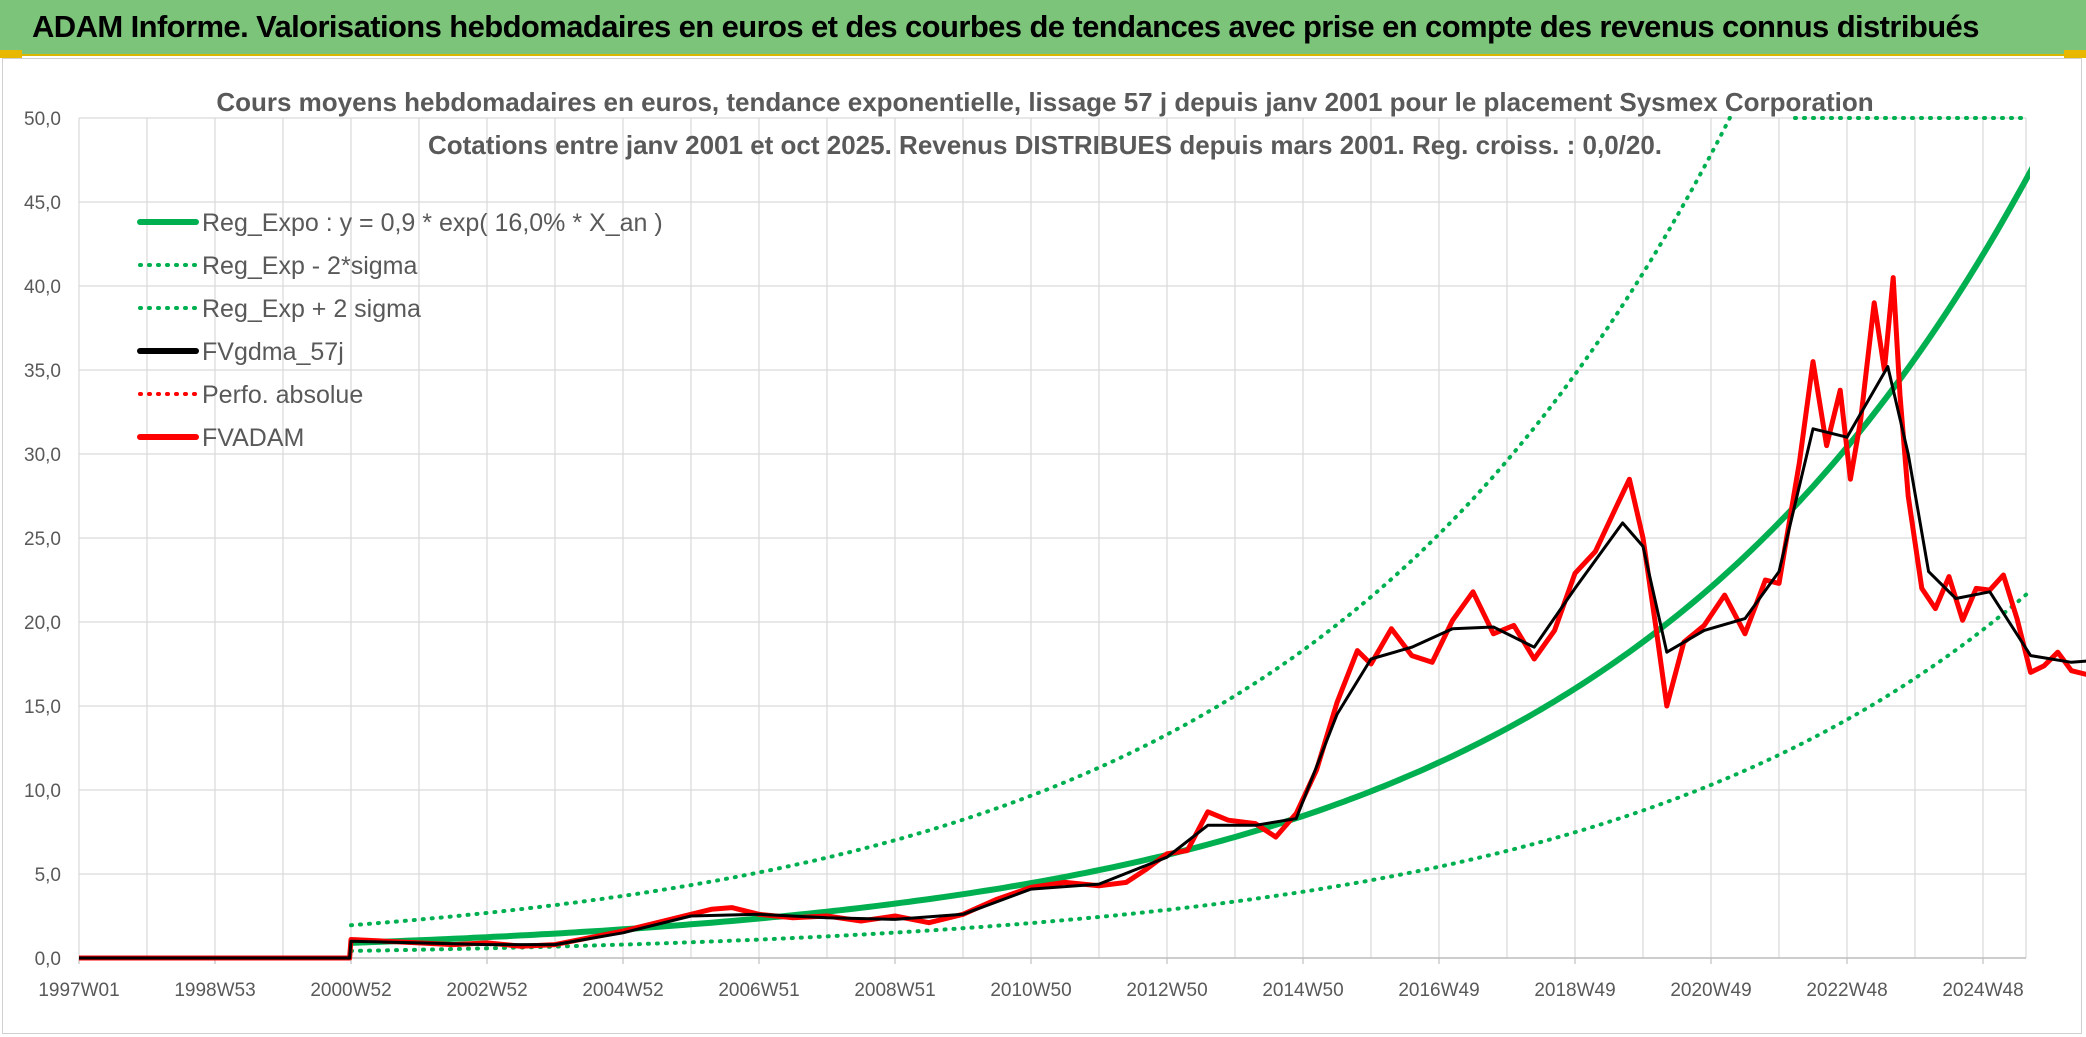 The image size is (2086, 1037). Describe the element at coordinates (350, 990) in the screenshot. I see `x-tick-label: 2000W52` at that location.